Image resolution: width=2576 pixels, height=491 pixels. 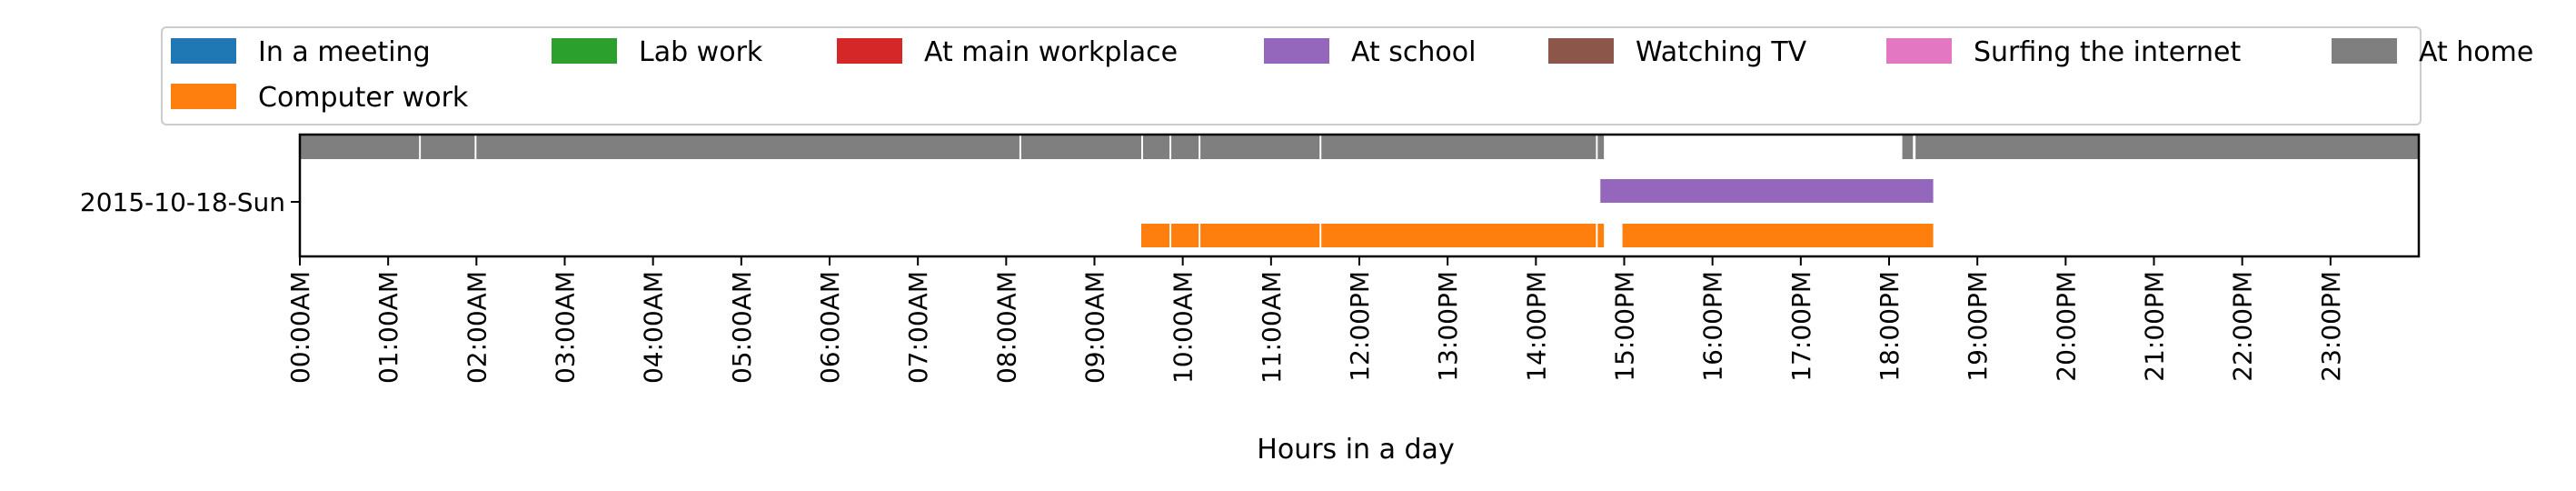 I want to click on x-tick-label: 01:00AM, so click(x=388, y=327).